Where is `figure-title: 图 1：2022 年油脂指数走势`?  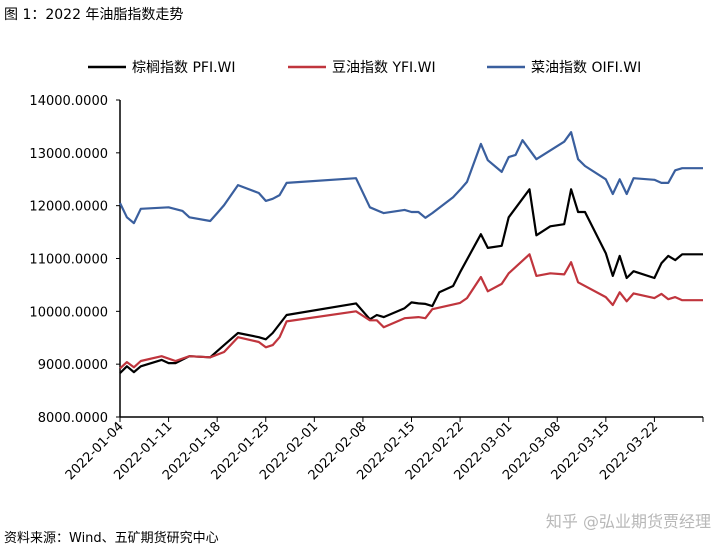
figure-title: 图 1：2022 年油脂指数走势 is located at coordinates (94, 15).